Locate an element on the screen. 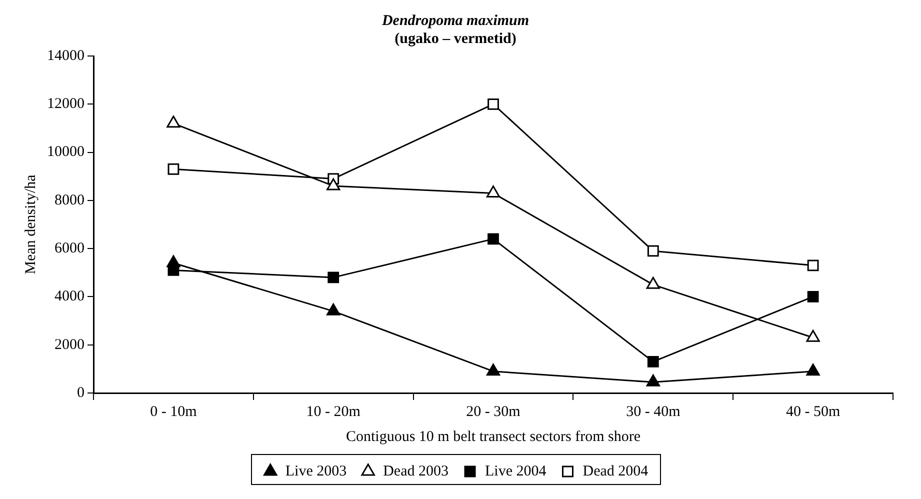 The height and width of the screenshot is (499, 921). y-tick-label: 4000 is located at coordinates (69, 296).